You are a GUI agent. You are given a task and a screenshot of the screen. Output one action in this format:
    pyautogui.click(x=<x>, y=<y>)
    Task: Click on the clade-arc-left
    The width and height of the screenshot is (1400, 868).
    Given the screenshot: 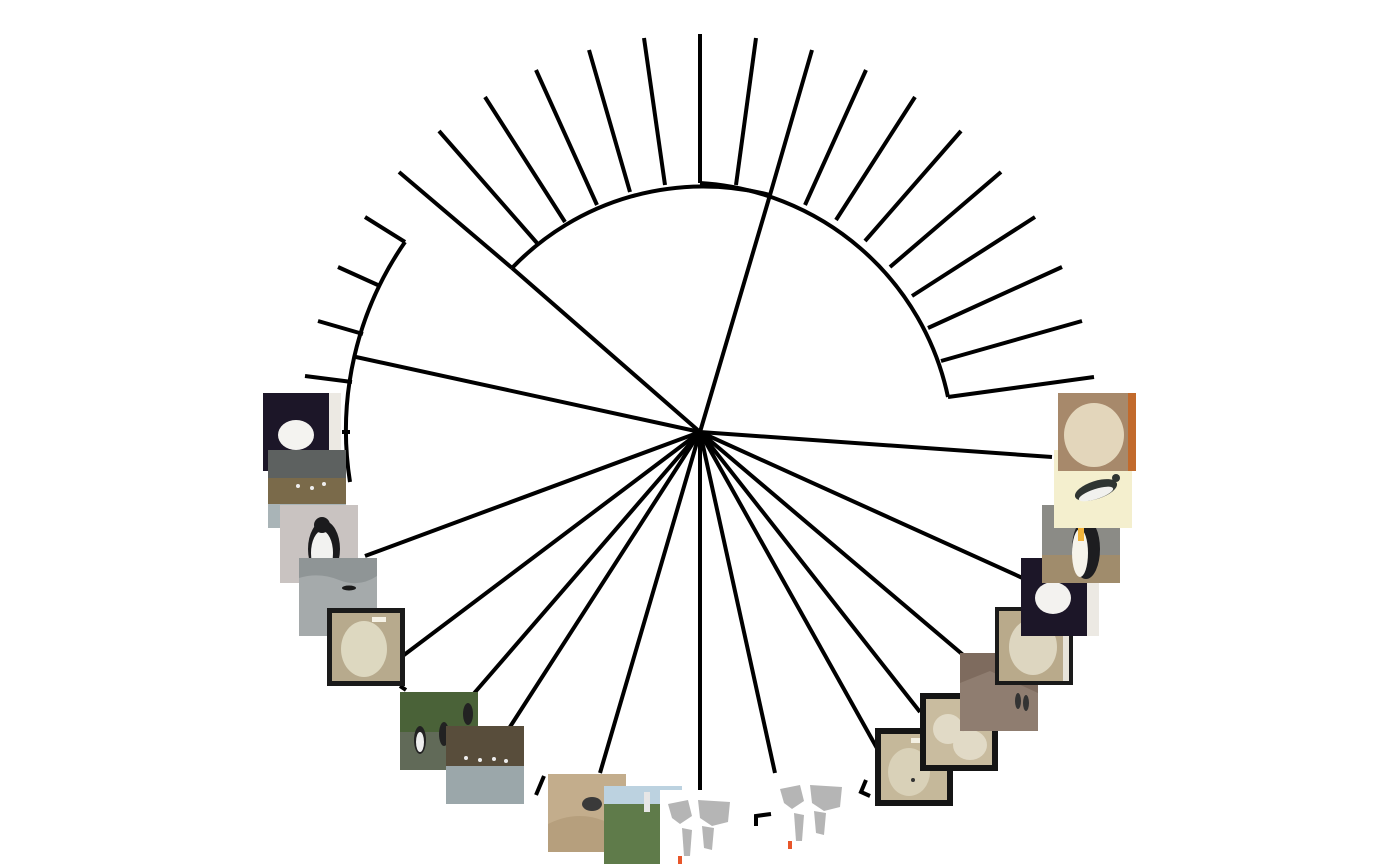 What is the action you would take?
    pyautogui.click(x=375, y=361)
    